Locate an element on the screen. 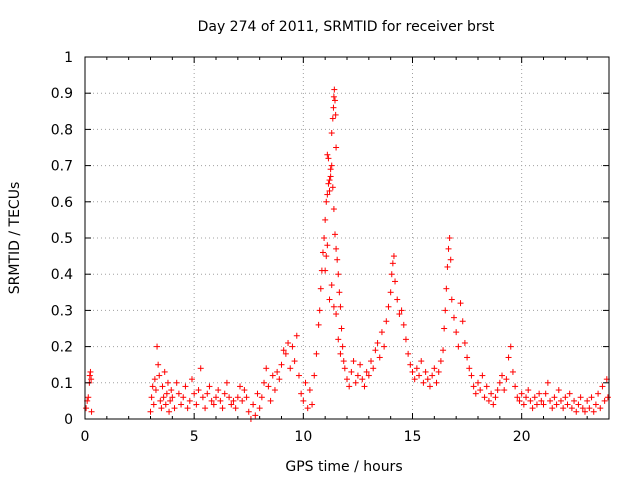 Image resolution: width=640 pixels, height=480 pixels. x-axis-label: GPS time / hours is located at coordinates (343, 467).